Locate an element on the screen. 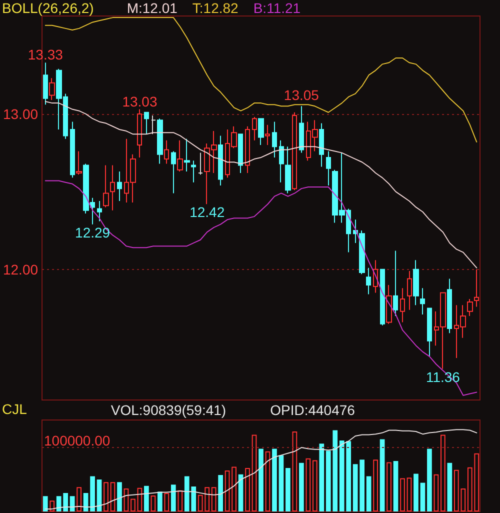  text: B:11.21 is located at coordinates (277, 8).